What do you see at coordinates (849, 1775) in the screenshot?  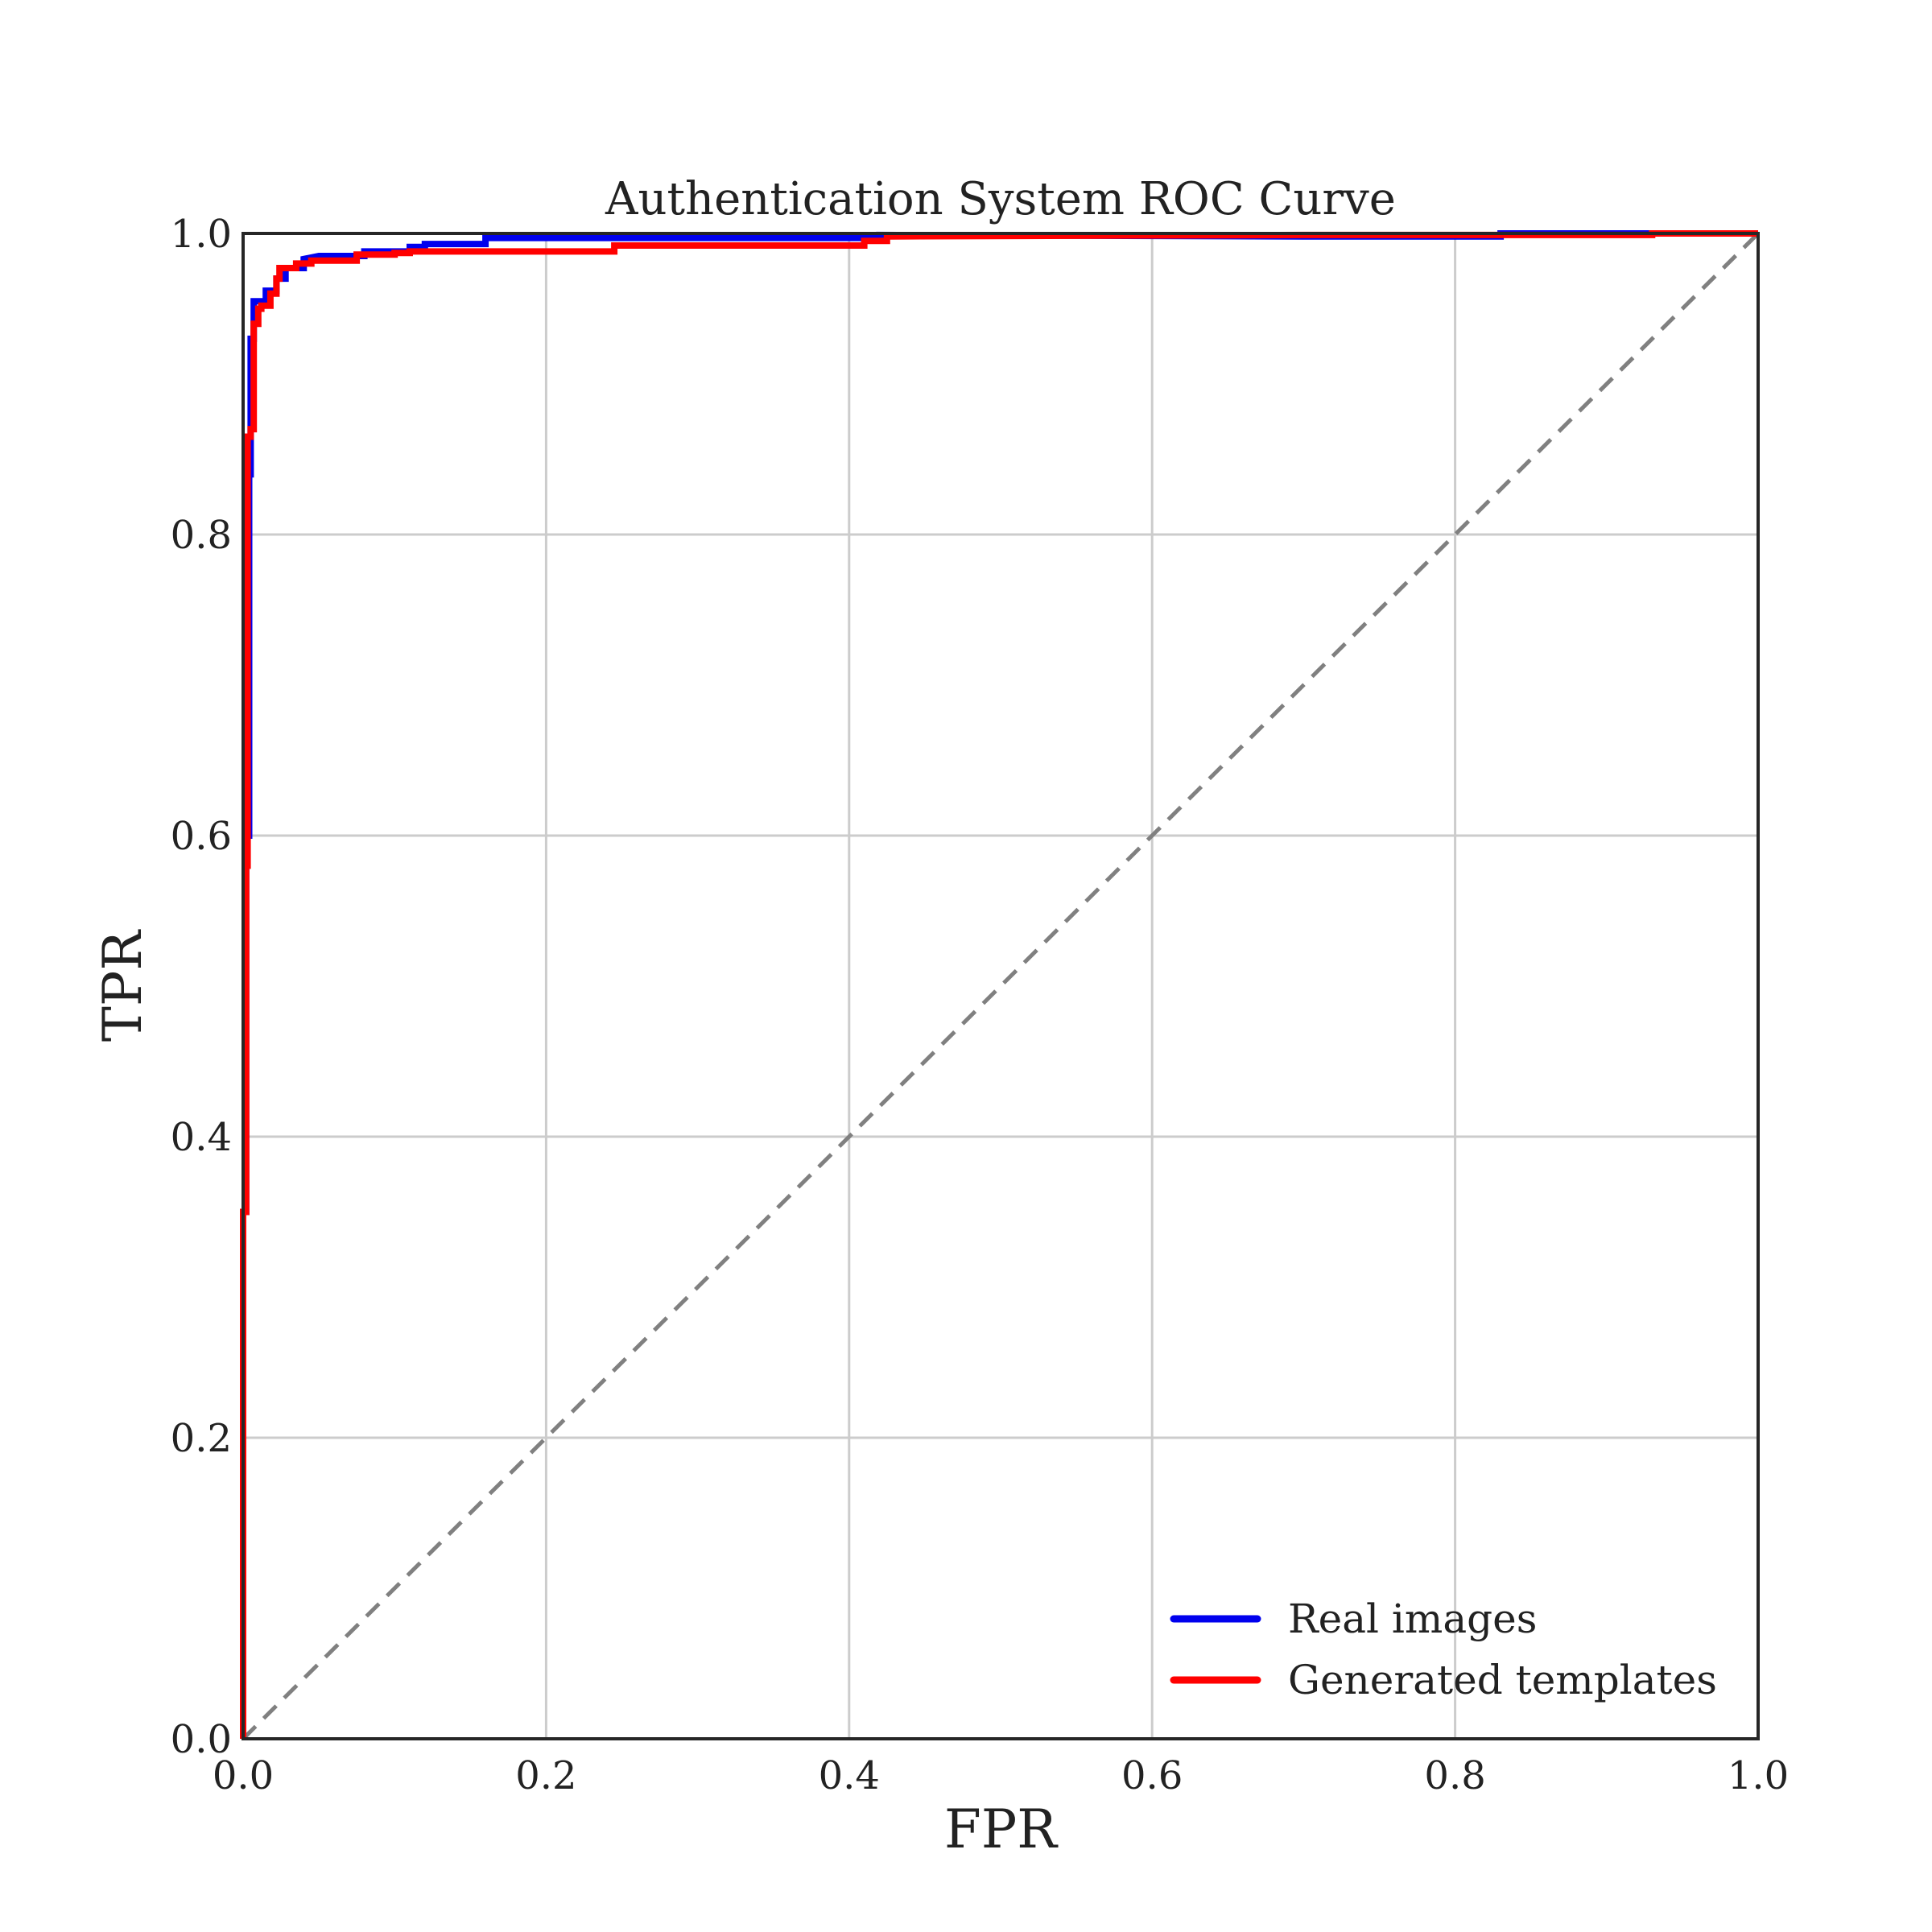 I see `x-tick-label: 0.4` at bounding box center [849, 1775].